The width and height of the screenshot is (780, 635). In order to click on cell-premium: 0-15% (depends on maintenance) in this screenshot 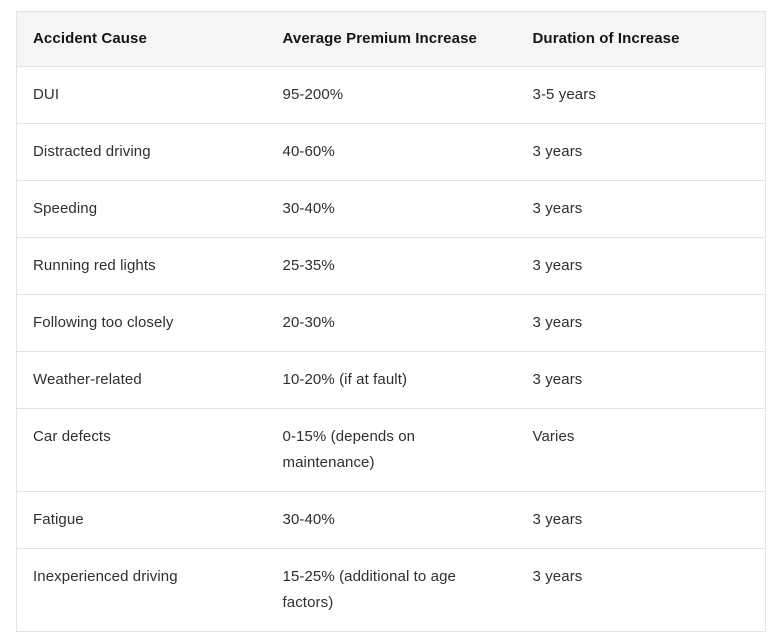, I will do `click(391, 450)`.